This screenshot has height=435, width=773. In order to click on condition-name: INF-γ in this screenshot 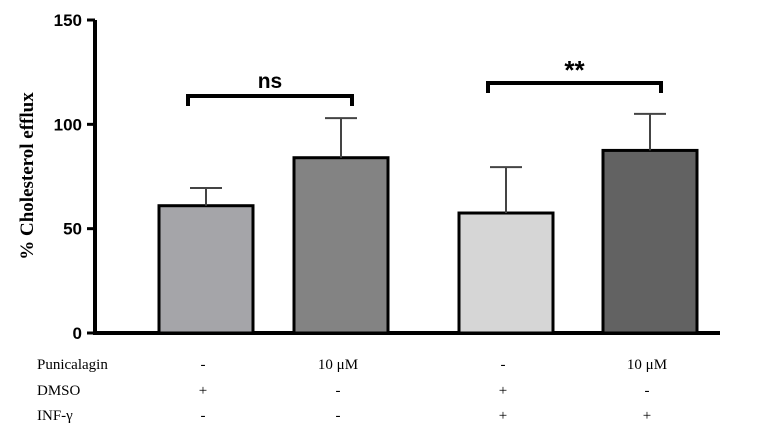, I will do `click(55, 416)`.